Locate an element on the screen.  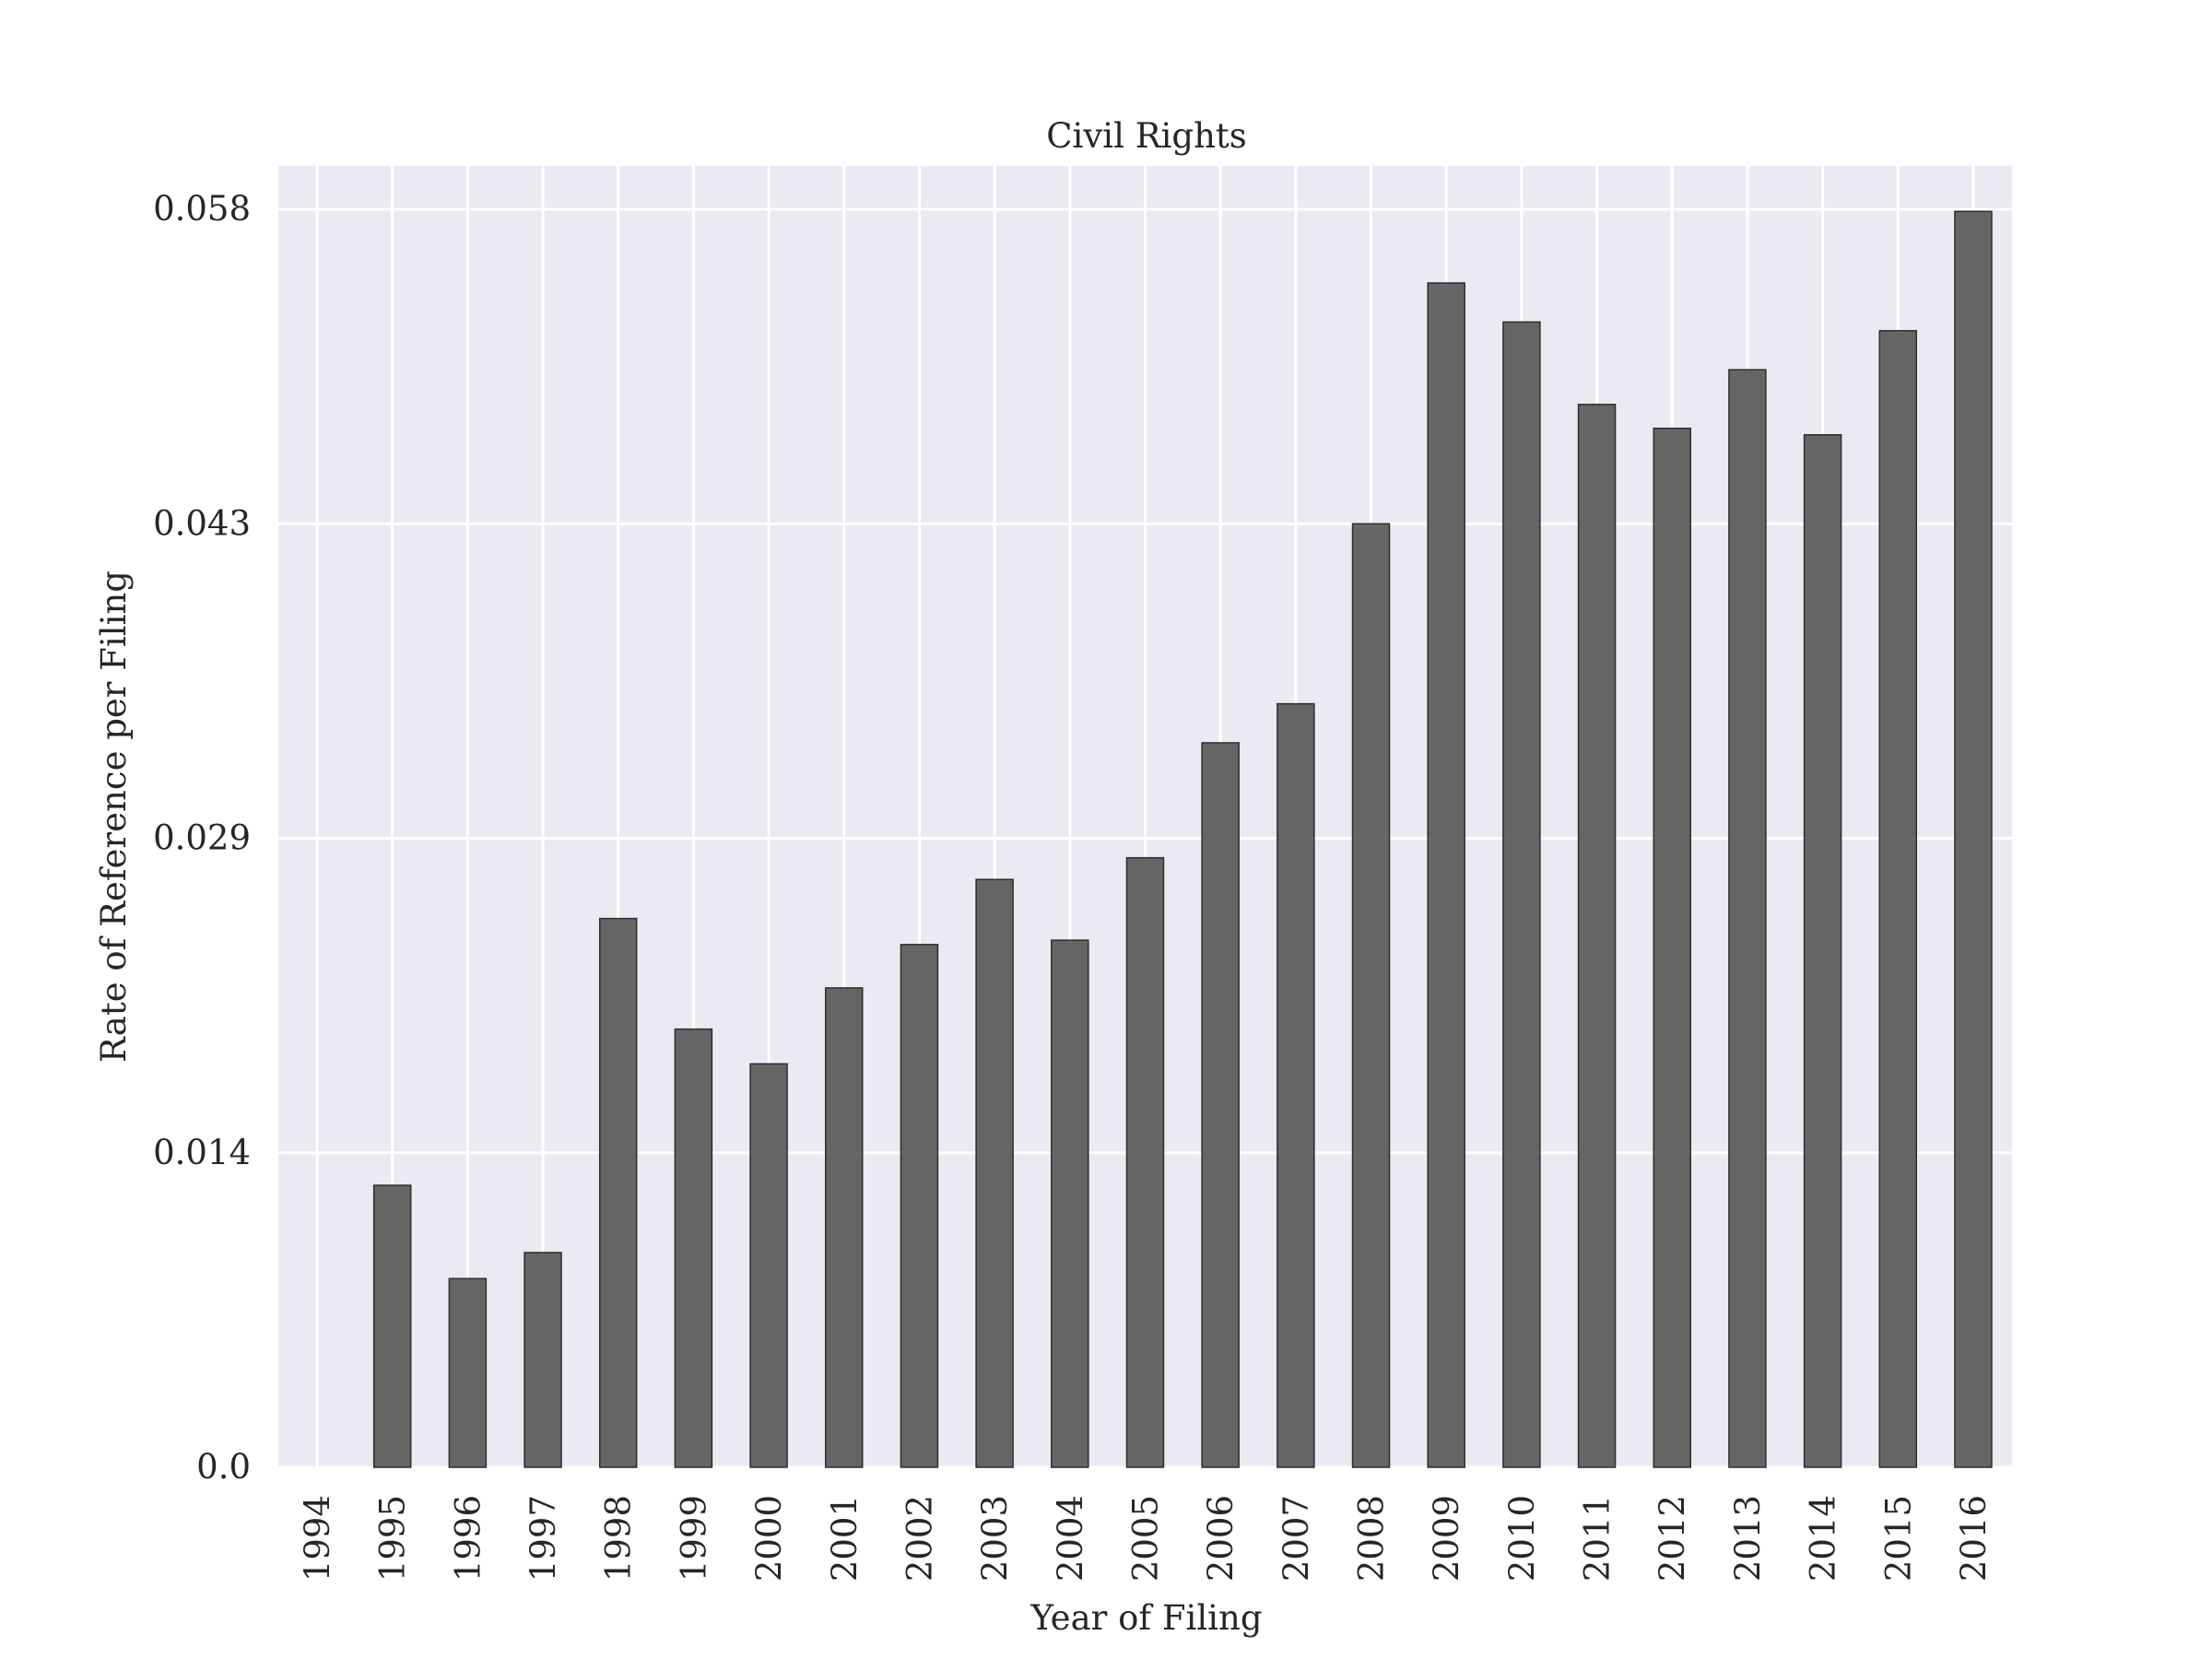
y-axis-ticks: 0.0 0.014 0.029 0.043 0.058 is located at coordinates (202, 838).